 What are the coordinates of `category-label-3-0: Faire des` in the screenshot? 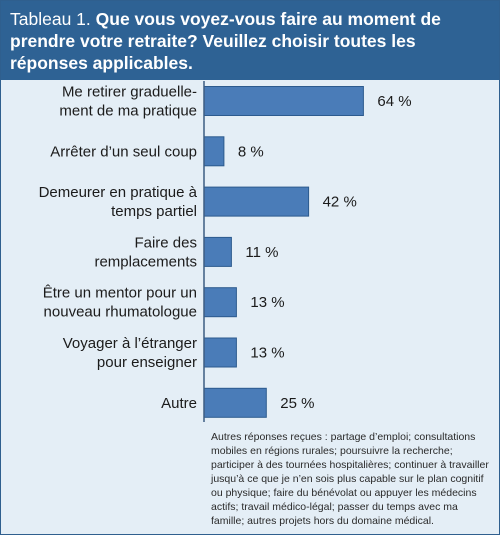 It's located at (165, 242).